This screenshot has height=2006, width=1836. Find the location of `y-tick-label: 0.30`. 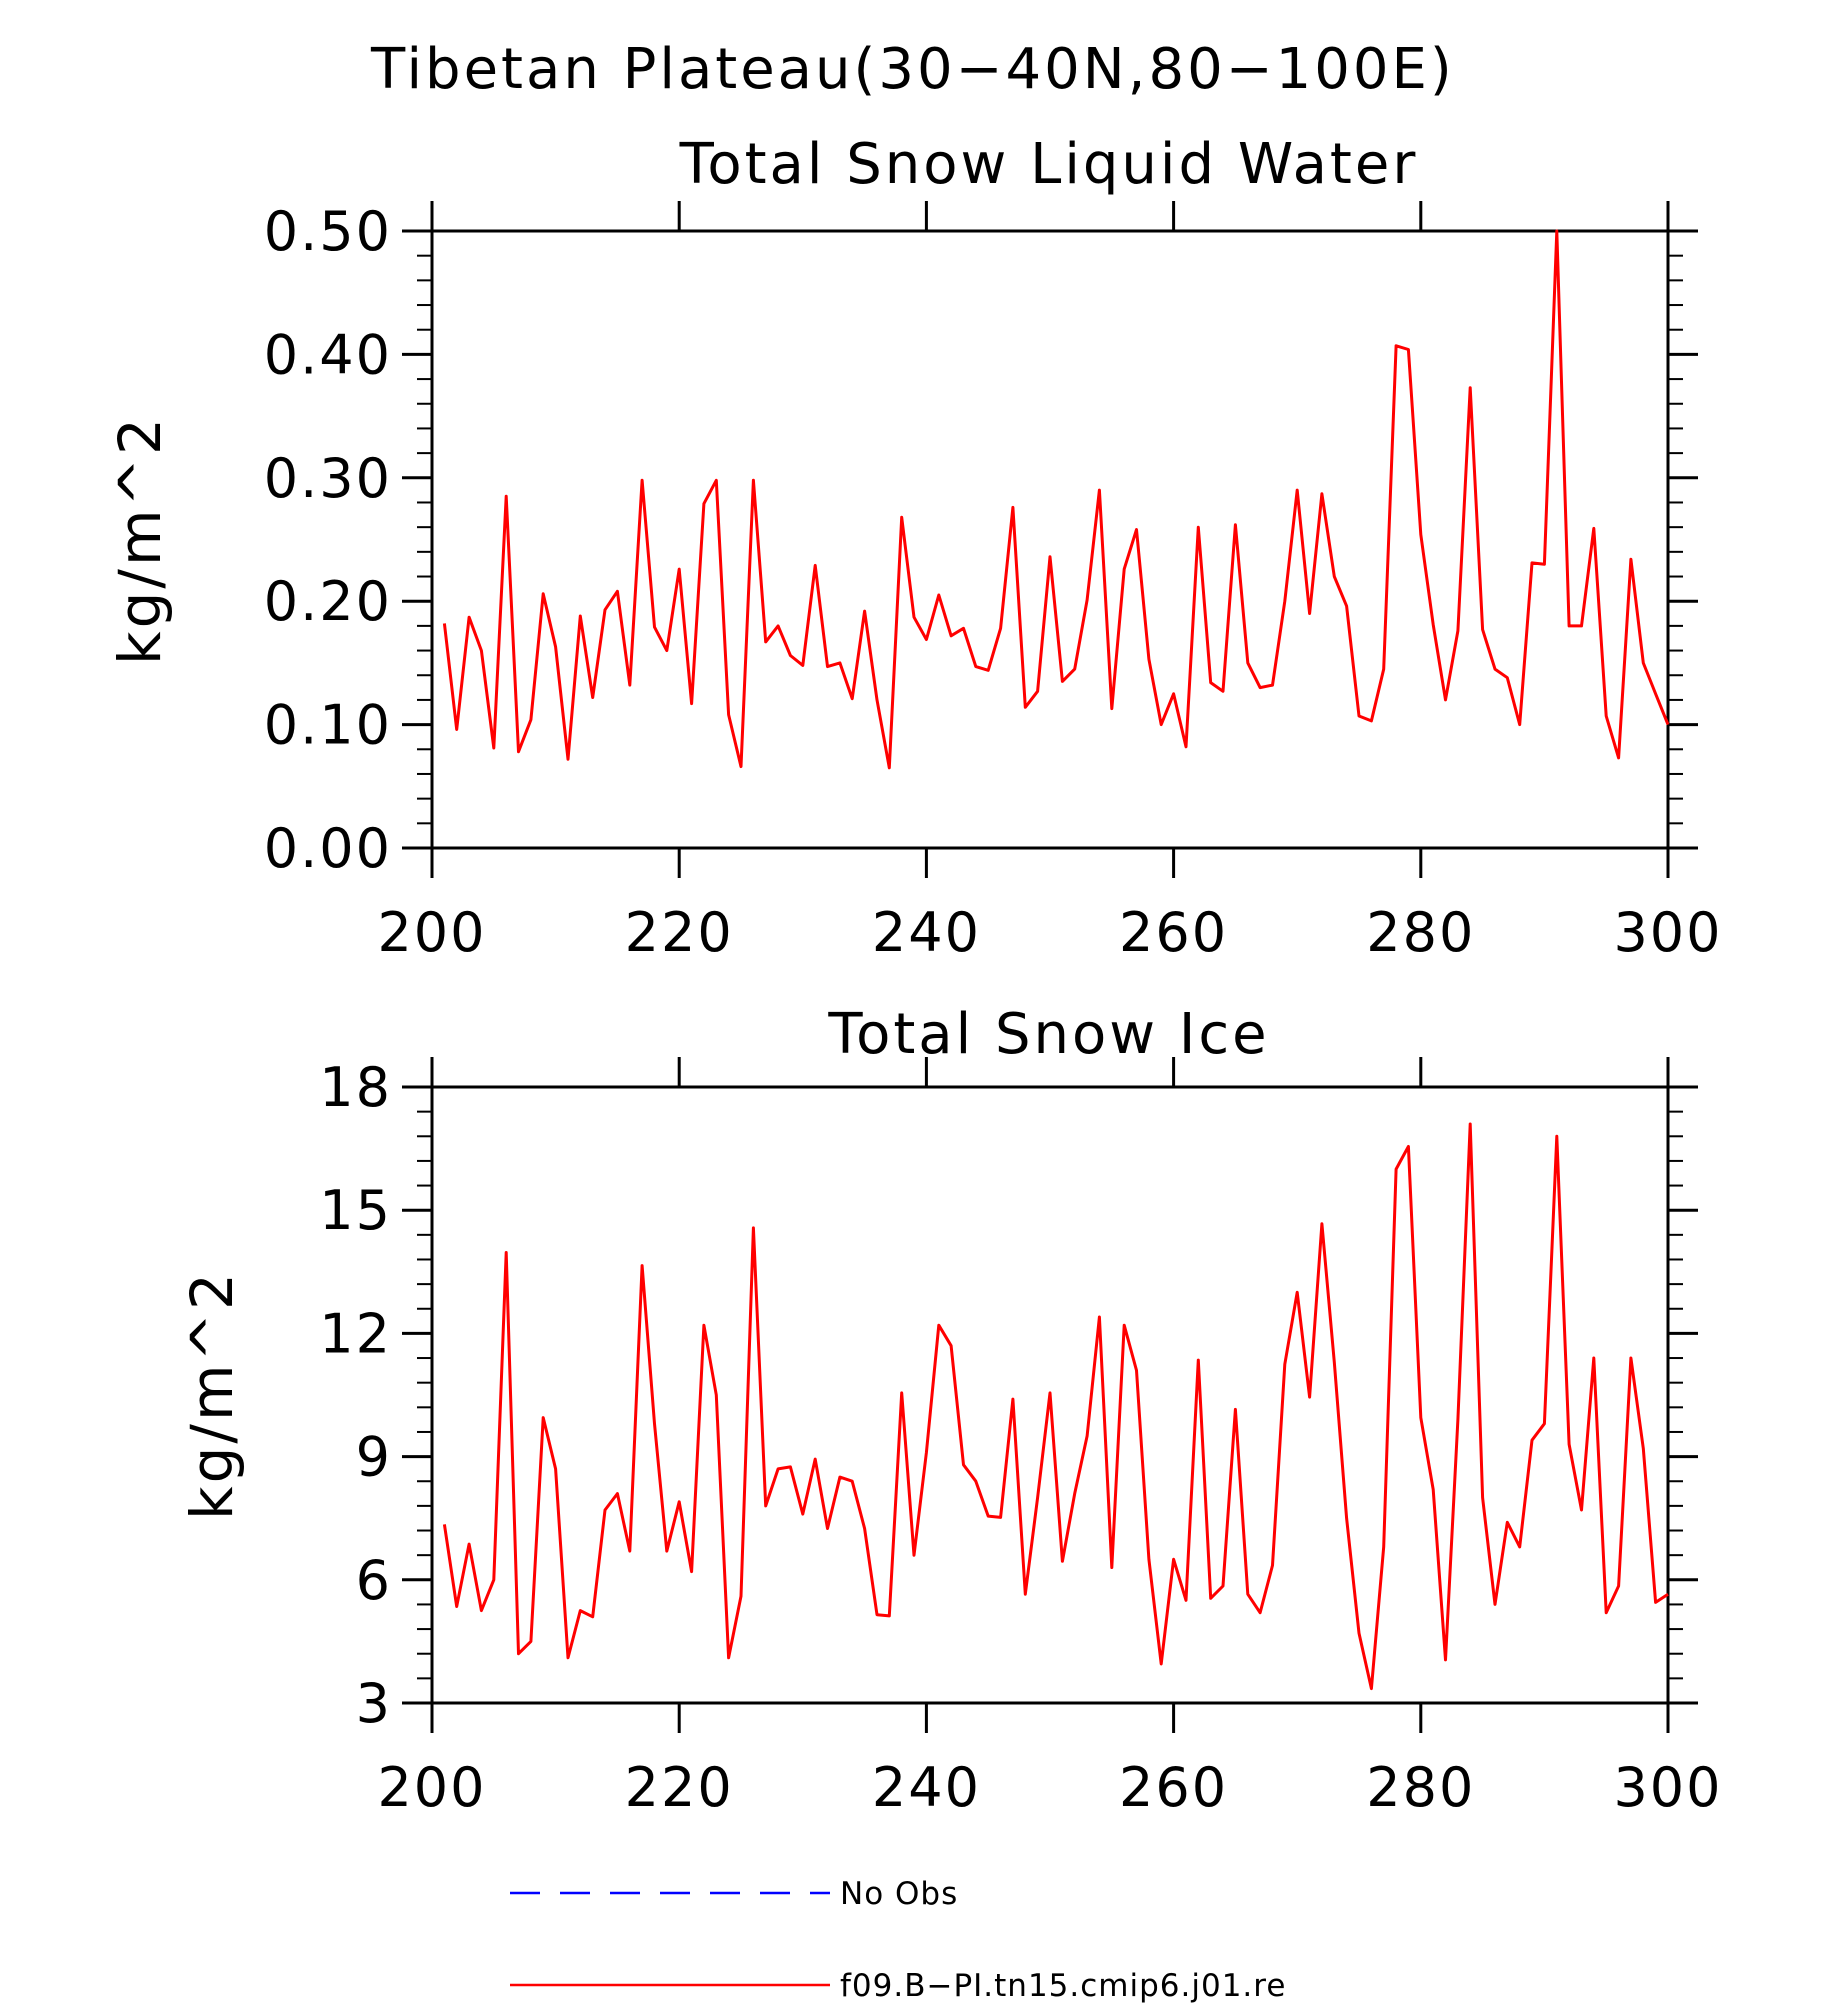

y-tick-label: 0.30 is located at coordinates (328, 478).